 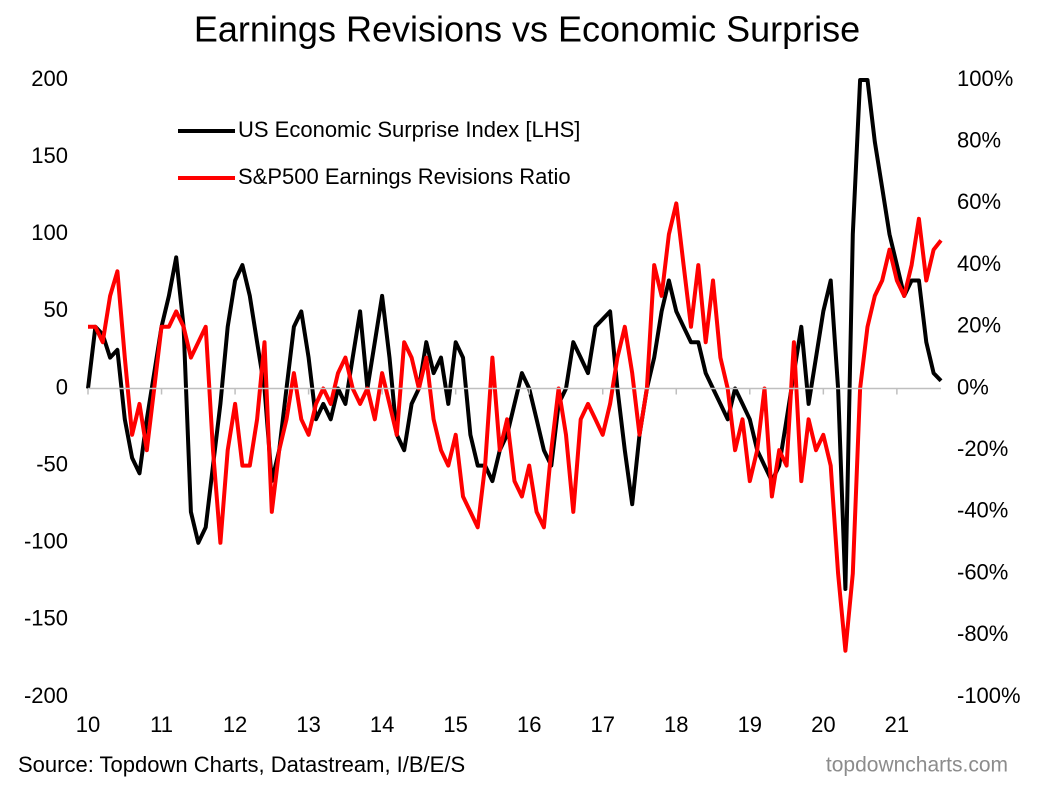 I want to click on y2-tick-label: 0%, so click(x=973, y=386).